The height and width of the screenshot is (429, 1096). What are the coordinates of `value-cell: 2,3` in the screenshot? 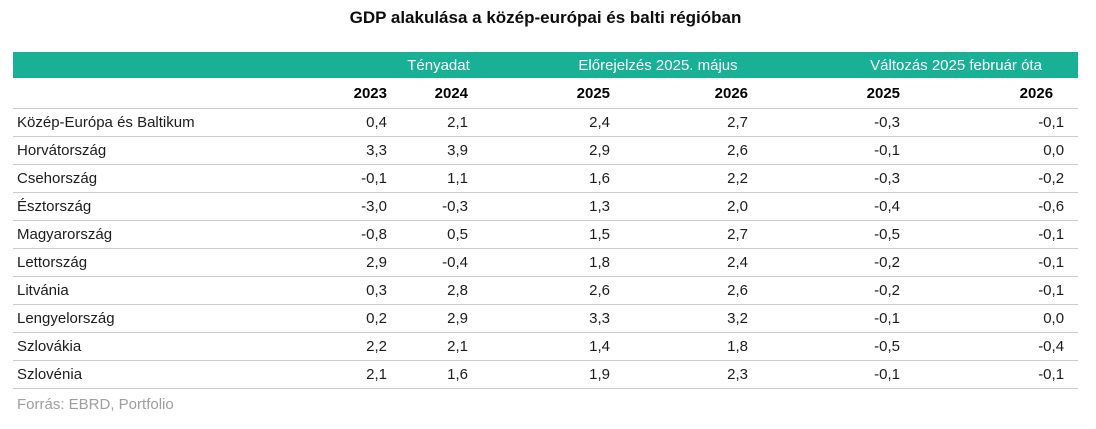 It's located at (693, 374).